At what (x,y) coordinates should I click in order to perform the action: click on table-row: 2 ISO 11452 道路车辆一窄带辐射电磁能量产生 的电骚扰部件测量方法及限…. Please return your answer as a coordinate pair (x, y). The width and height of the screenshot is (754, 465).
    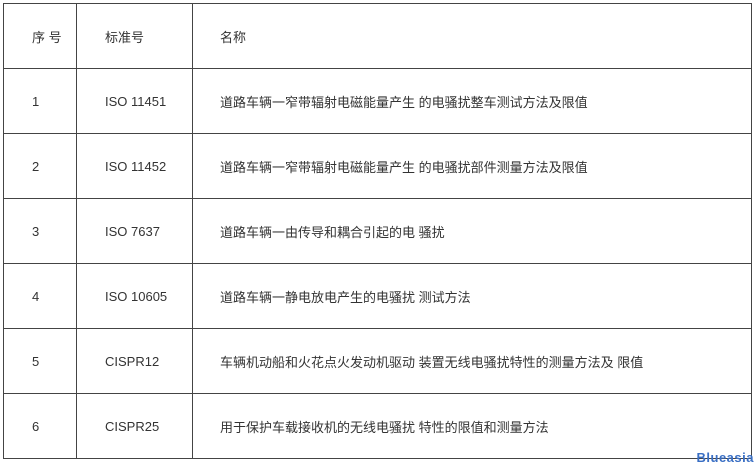
    Looking at the image, I should click on (377, 166).